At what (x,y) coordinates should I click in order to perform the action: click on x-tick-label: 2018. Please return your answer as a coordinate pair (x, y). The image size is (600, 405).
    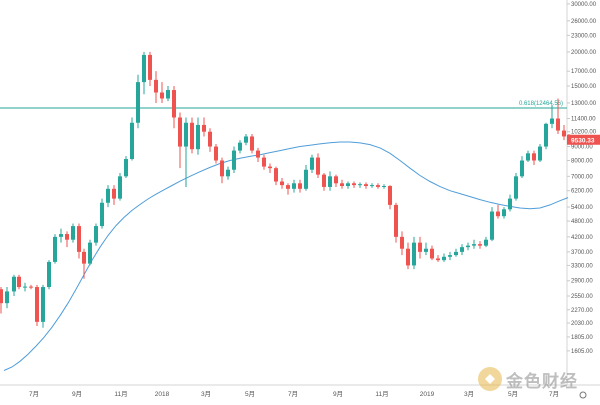
    Looking at the image, I should click on (162, 394).